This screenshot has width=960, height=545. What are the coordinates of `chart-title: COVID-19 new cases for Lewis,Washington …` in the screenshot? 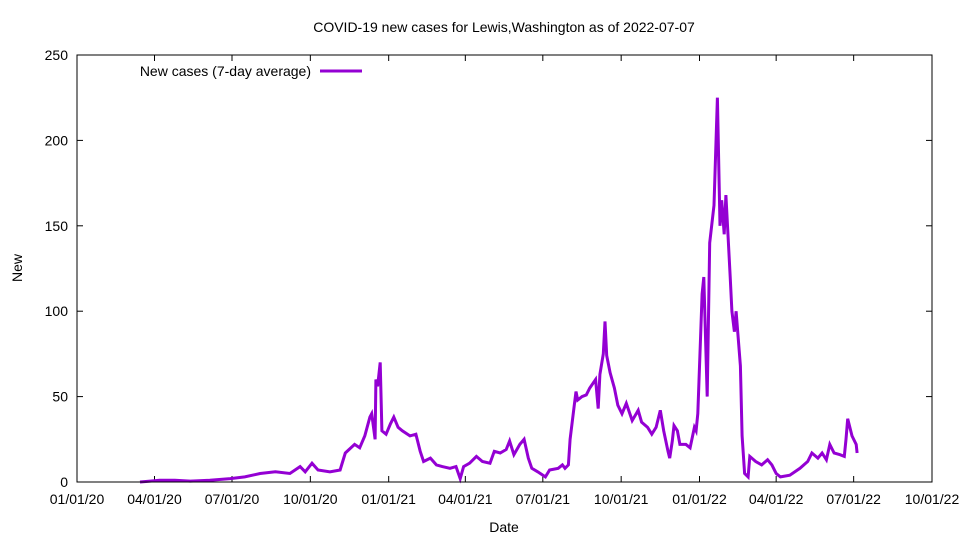 It's located at (504, 27).